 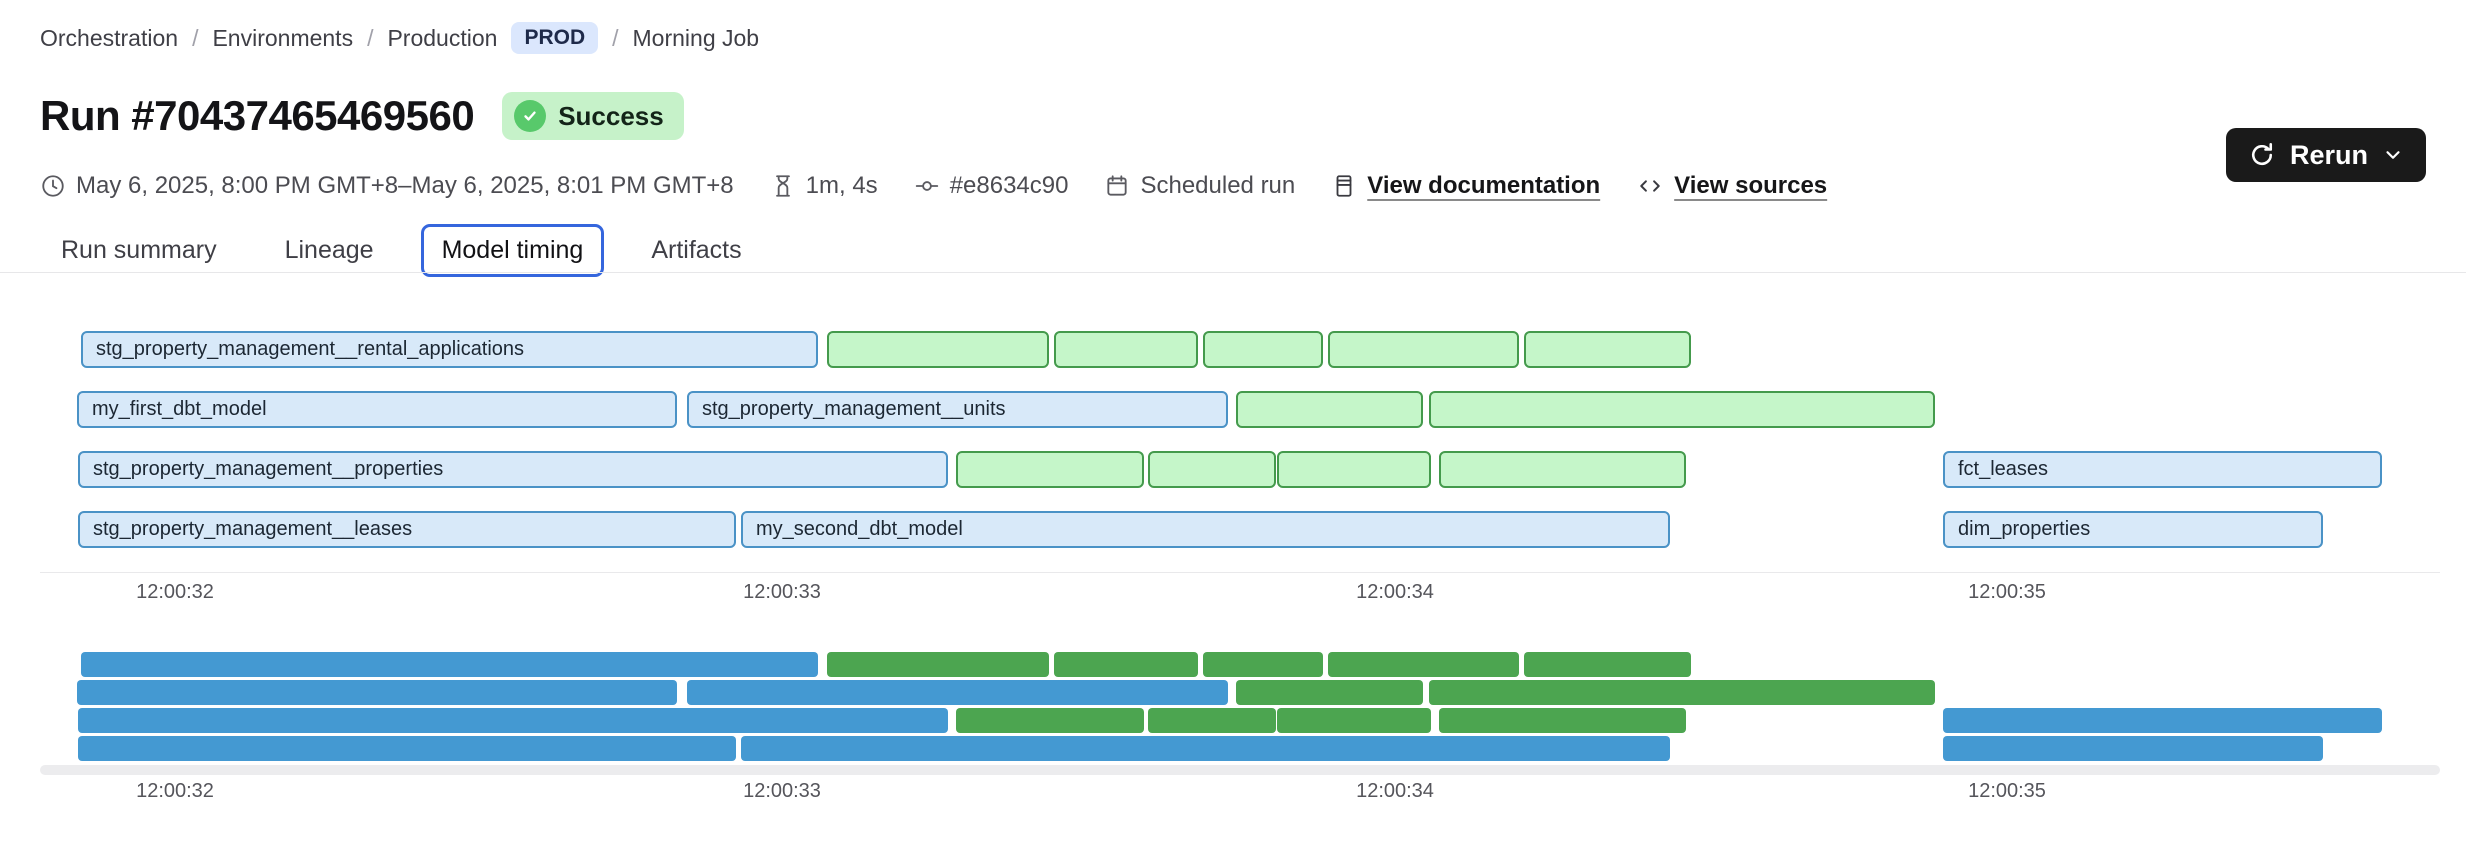 What do you see at coordinates (442, 37) in the screenshot?
I see `breadcrumb-production: Production` at bounding box center [442, 37].